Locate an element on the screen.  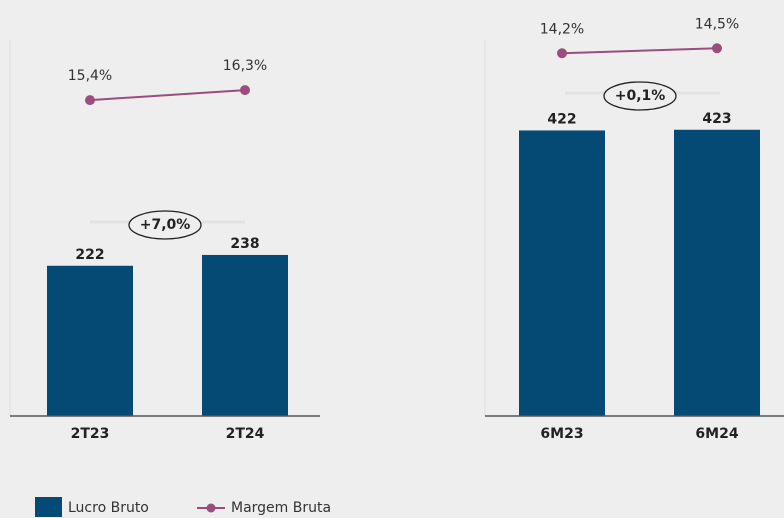
legend-label: Lucro Bruto is located at coordinates (108, 508).